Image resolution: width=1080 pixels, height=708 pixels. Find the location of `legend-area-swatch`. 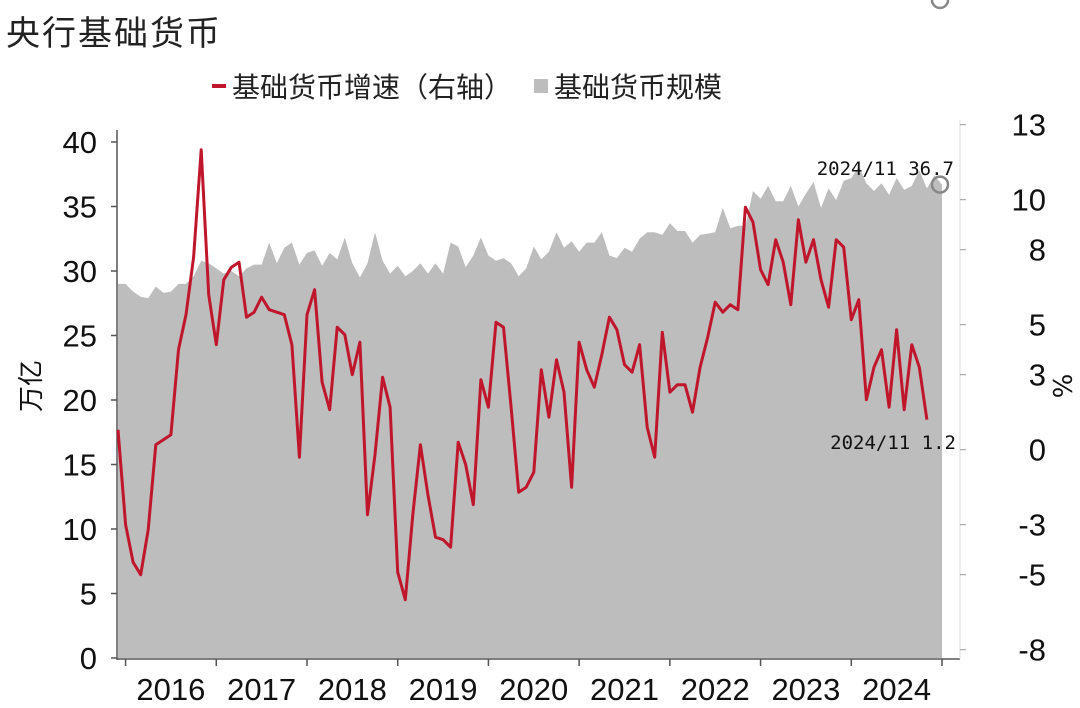

legend-area-swatch is located at coordinates (541, 86).